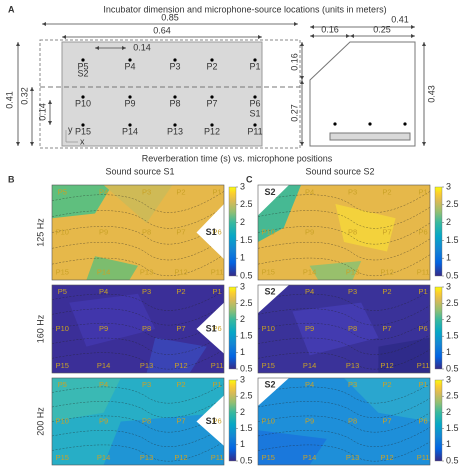  Describe the element at coordinates (24, 96) in the screenshot. I see `dim-label: 0.32` at that location.